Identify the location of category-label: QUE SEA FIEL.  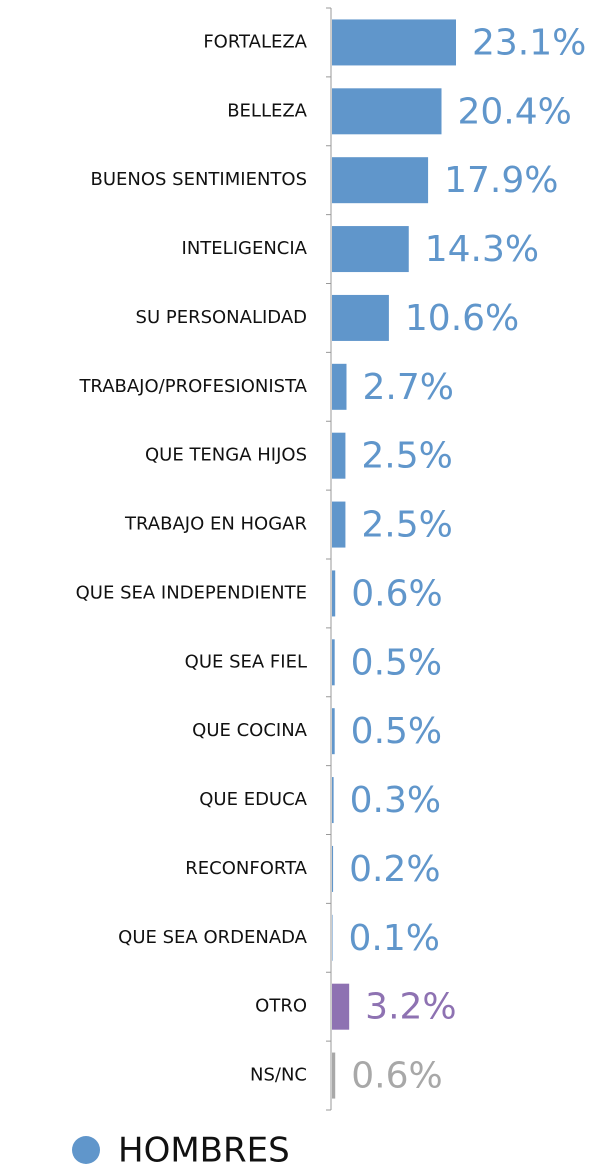
(246, 661).